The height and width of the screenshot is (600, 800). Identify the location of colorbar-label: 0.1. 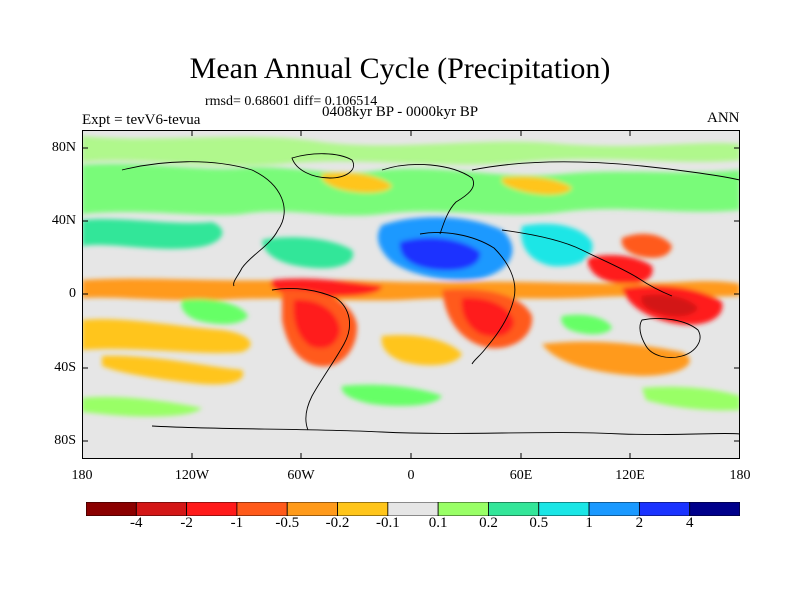
(438, 523).